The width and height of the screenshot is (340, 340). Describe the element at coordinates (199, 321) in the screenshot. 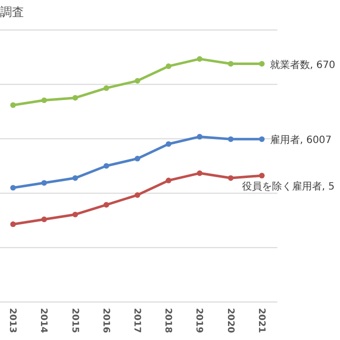

I see `x-tick-label: 2019` at that location.